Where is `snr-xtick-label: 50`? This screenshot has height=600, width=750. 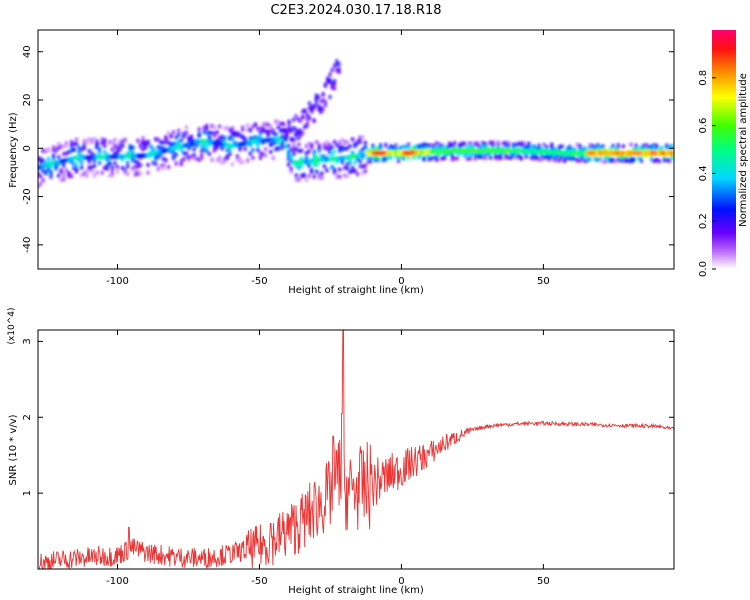 snr-xtick-label: 50 is located at coordinates (543, 581).